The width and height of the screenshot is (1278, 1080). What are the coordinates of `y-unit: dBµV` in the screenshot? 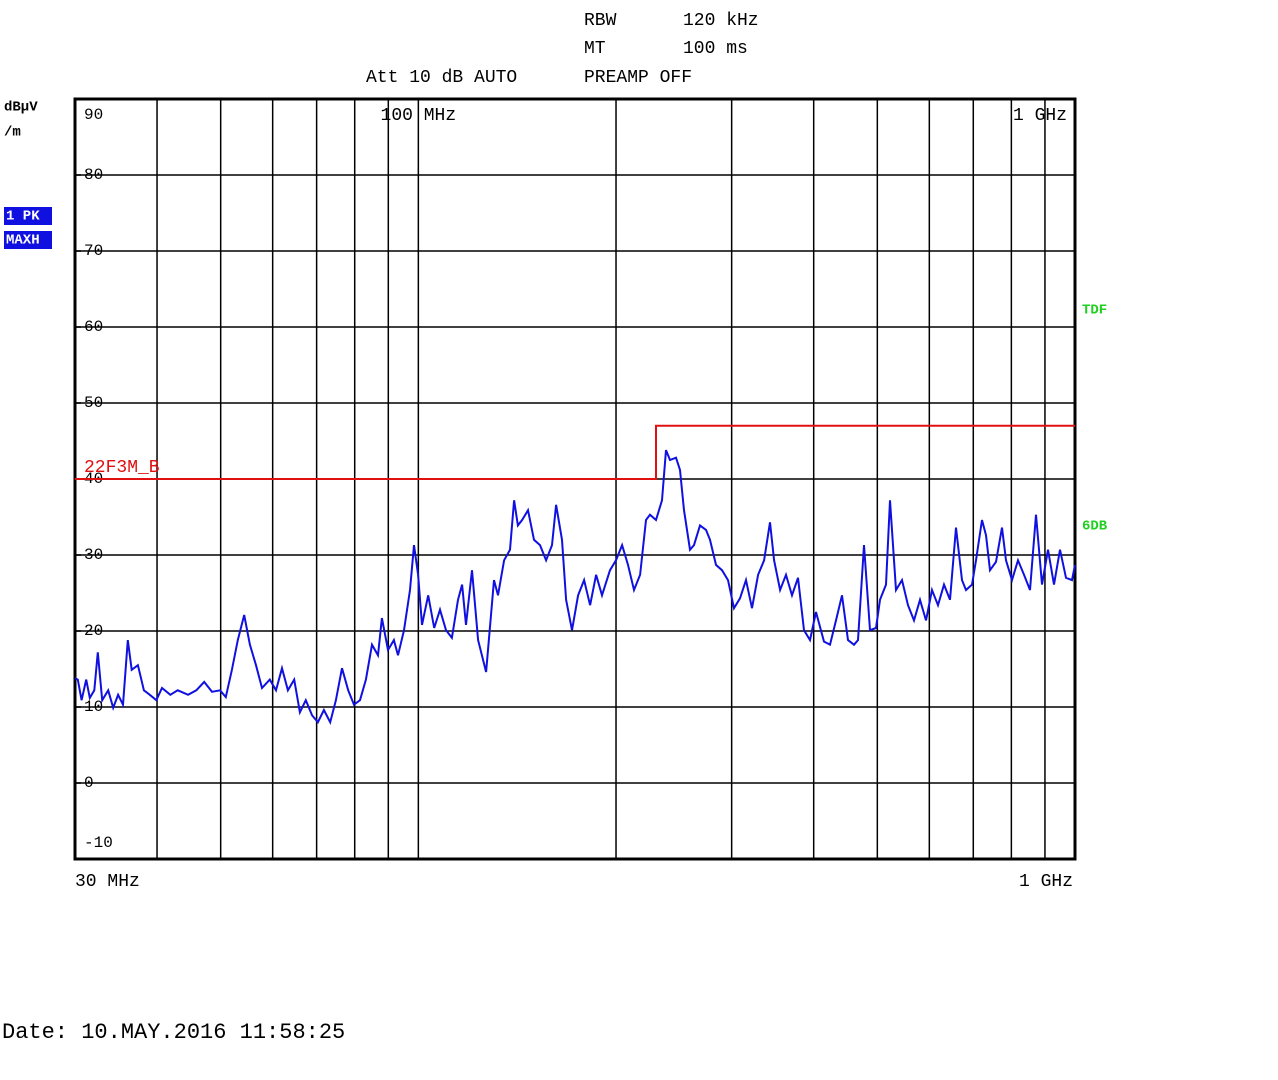 It's located at (21, 108).